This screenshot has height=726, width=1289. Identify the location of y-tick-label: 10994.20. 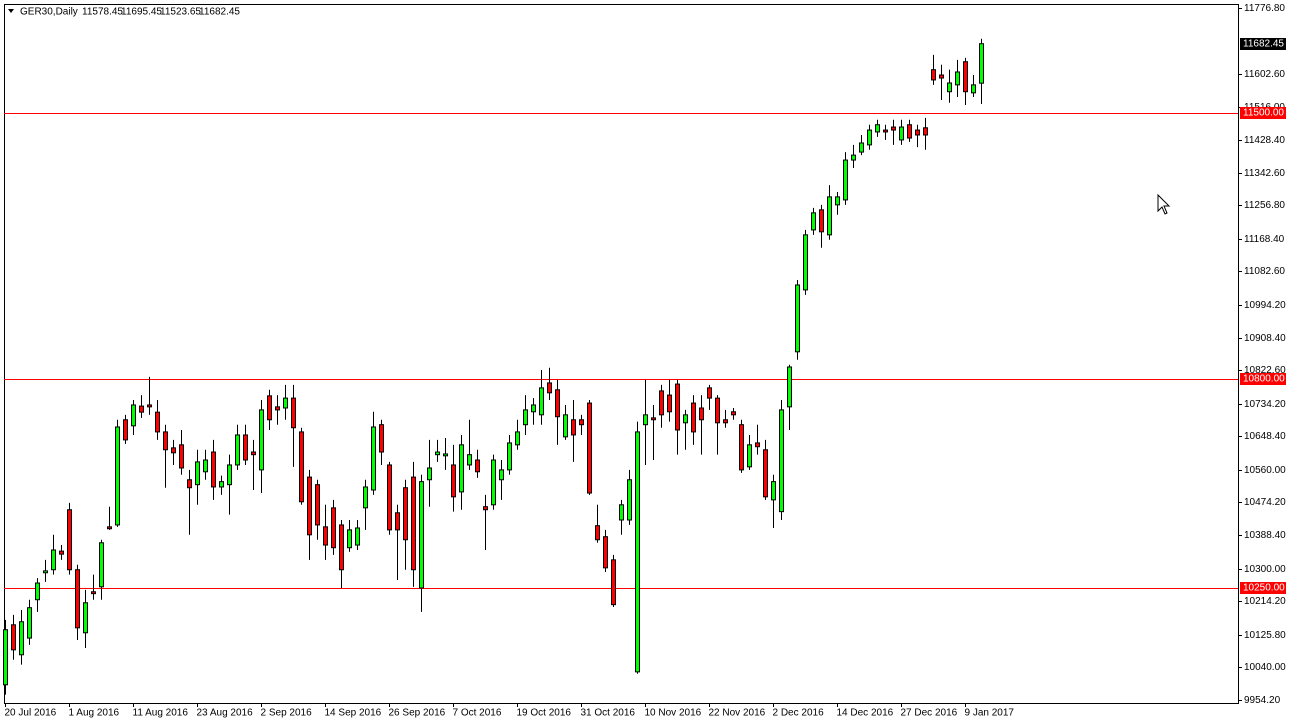
(1265, 305).